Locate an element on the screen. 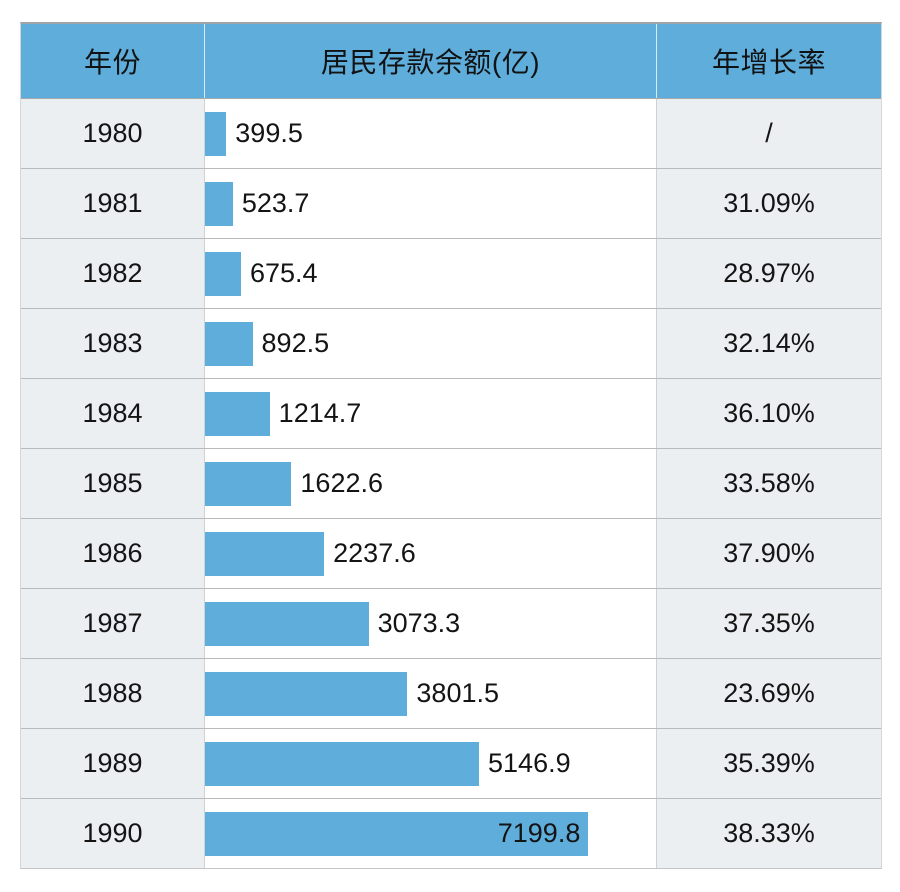 The height and width of the screenshot is (892, 900). table-row: 1983 892.5 32.14% is located at coordinates (451, 343).